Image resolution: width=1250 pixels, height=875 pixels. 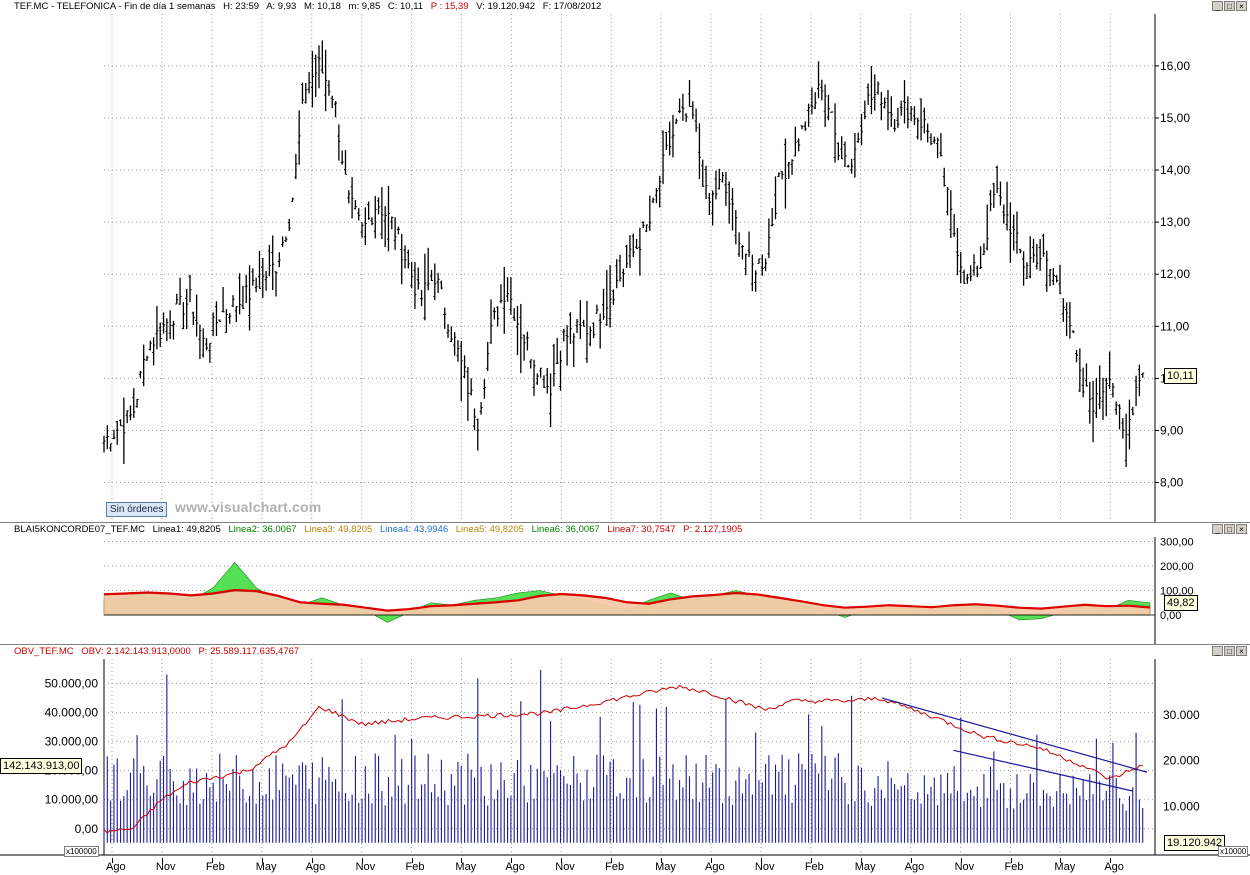 What do you see at coordinates (1233, 851) in the screenshot?
I see `right-multiplier: x10000` at bounding box center [1233, 851].